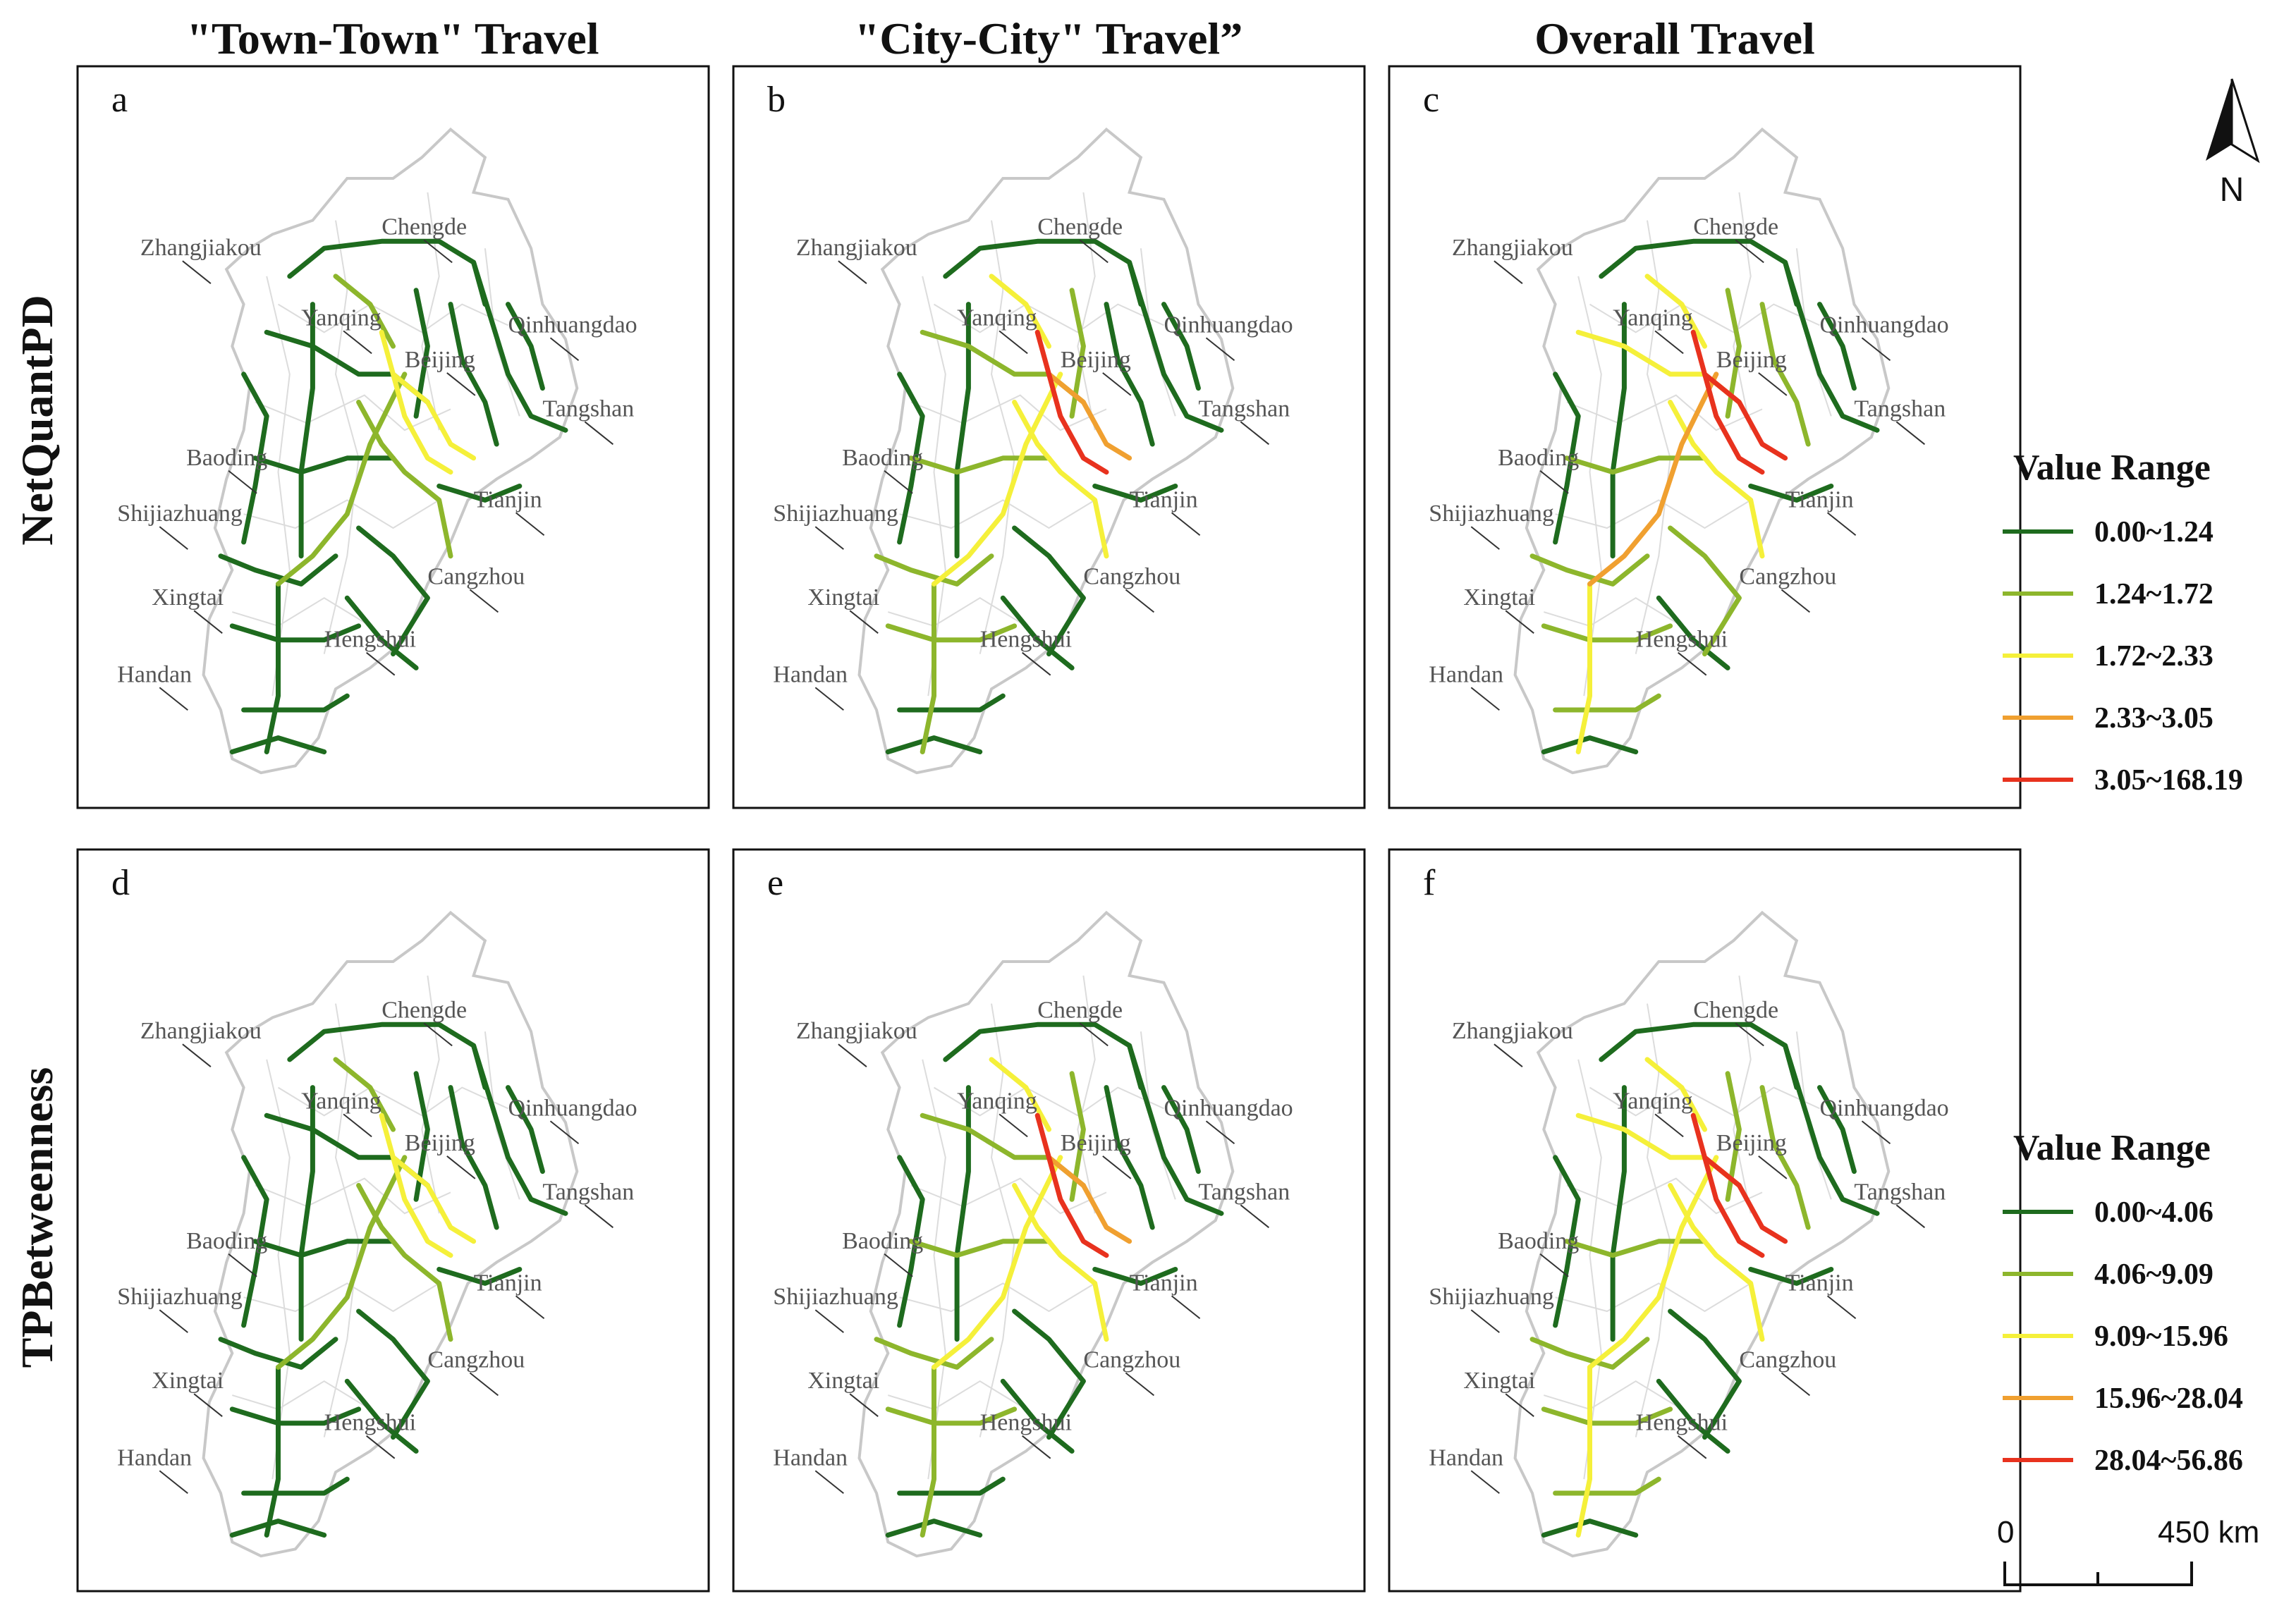 This screenshot has width=2296, height=1613. I want to click on north-arrow-light, so click(2245, 121).